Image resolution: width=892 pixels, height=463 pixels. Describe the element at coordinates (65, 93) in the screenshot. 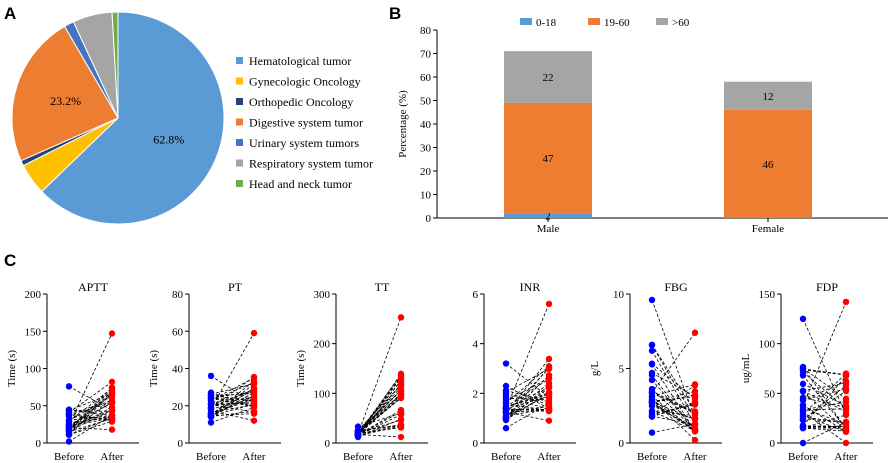

I see `pie-slice` at that location.